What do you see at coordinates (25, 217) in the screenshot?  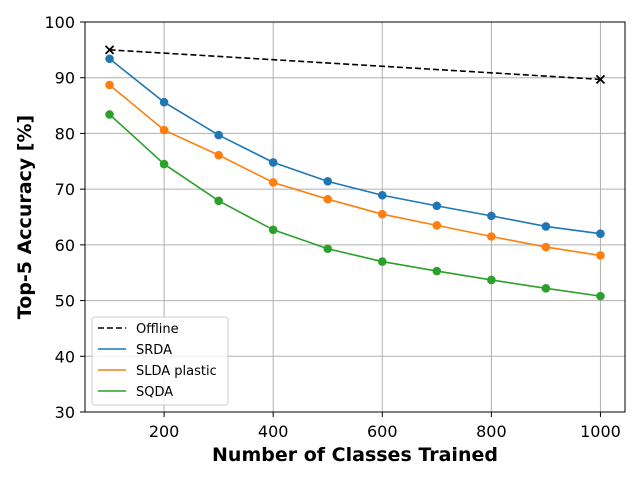 I see `y-axis-title: Top-5 Accuracy [%]` at bounding box center [25, 217].